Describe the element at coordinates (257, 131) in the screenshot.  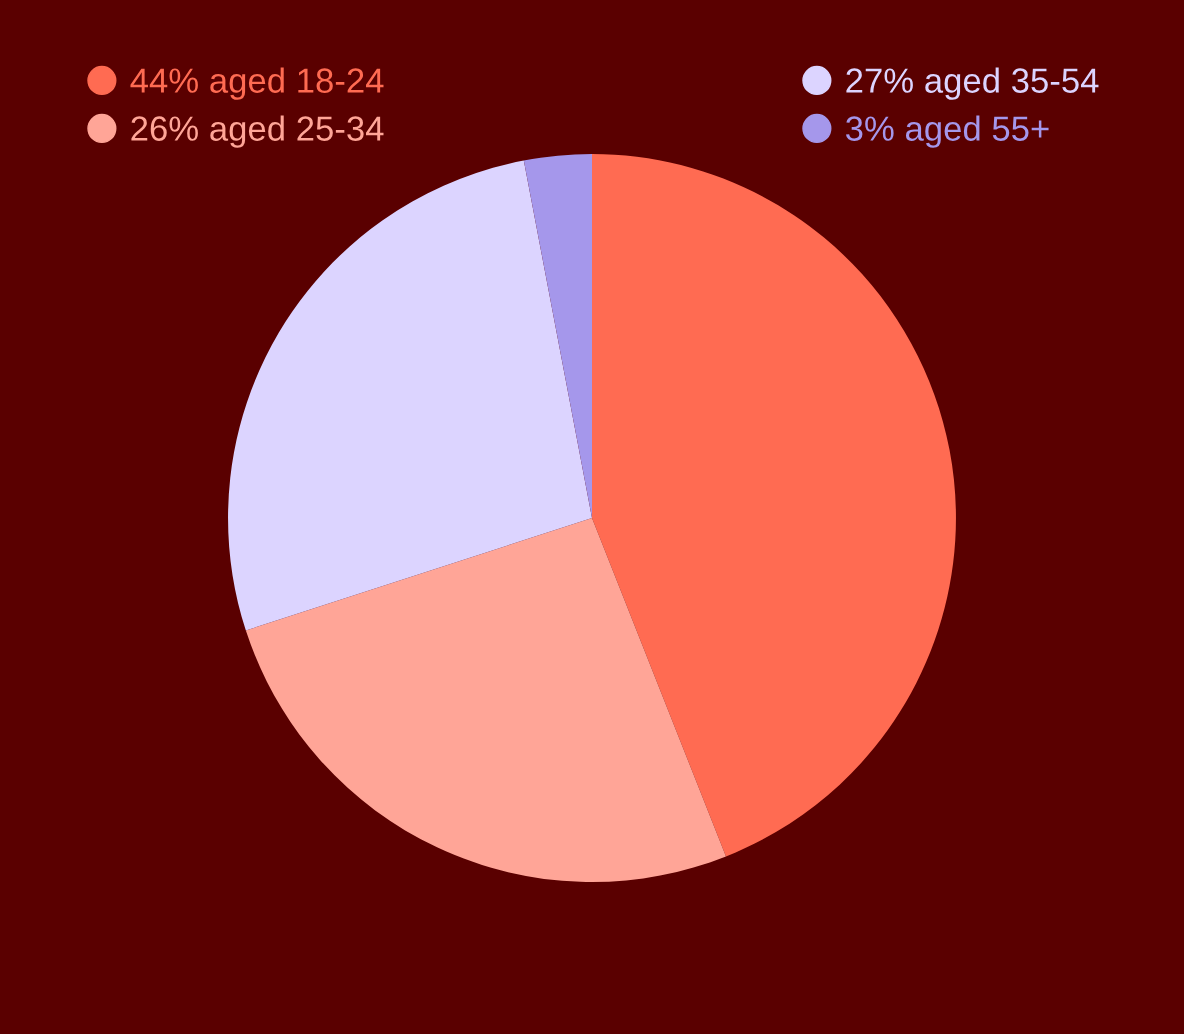
I see `legend-label: 26% aged 25-34` at that location.